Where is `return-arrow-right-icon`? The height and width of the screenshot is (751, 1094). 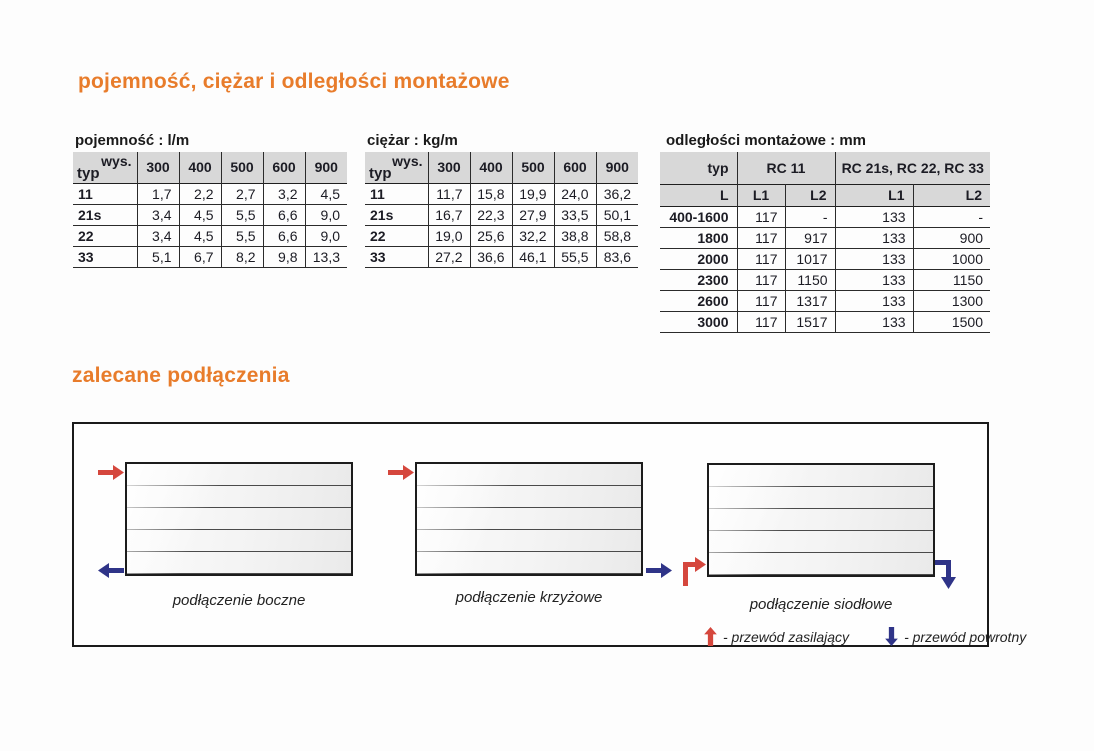 return-arrow-right-icon is located at coordinates (659, 570).